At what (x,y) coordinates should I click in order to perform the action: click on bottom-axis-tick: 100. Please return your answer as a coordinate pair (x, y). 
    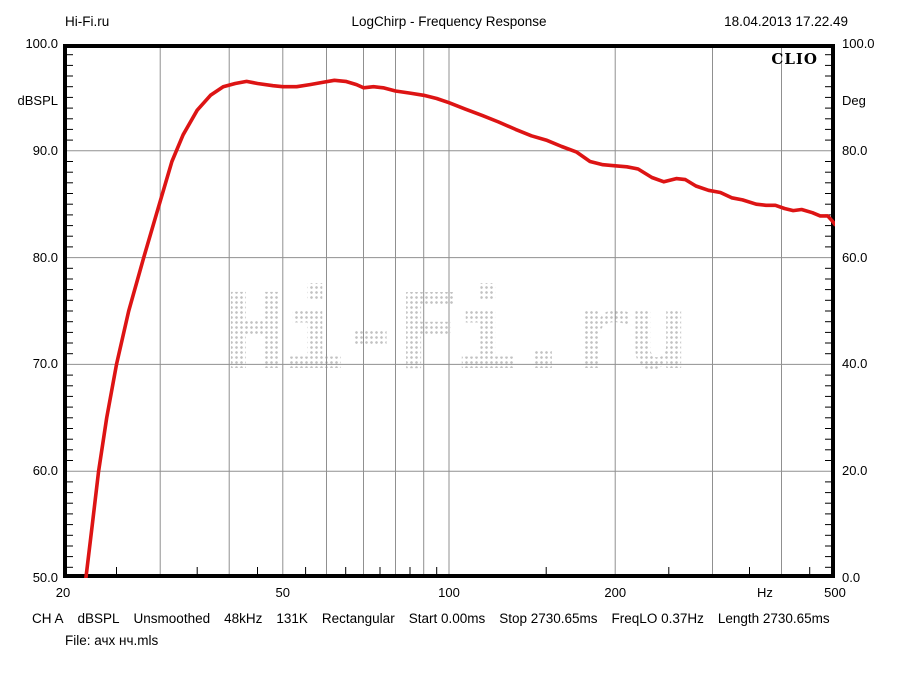
    Looking at the image, I should click on (449, 592).